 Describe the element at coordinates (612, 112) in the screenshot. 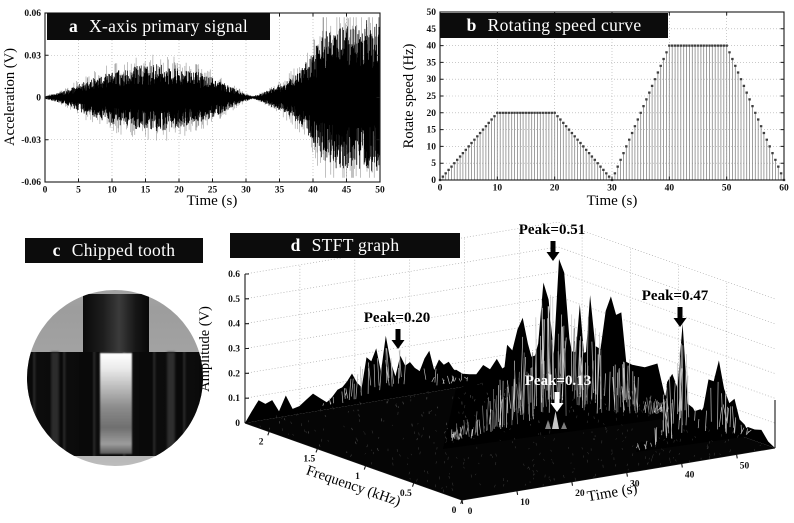

I see `stem-lines` at that location.